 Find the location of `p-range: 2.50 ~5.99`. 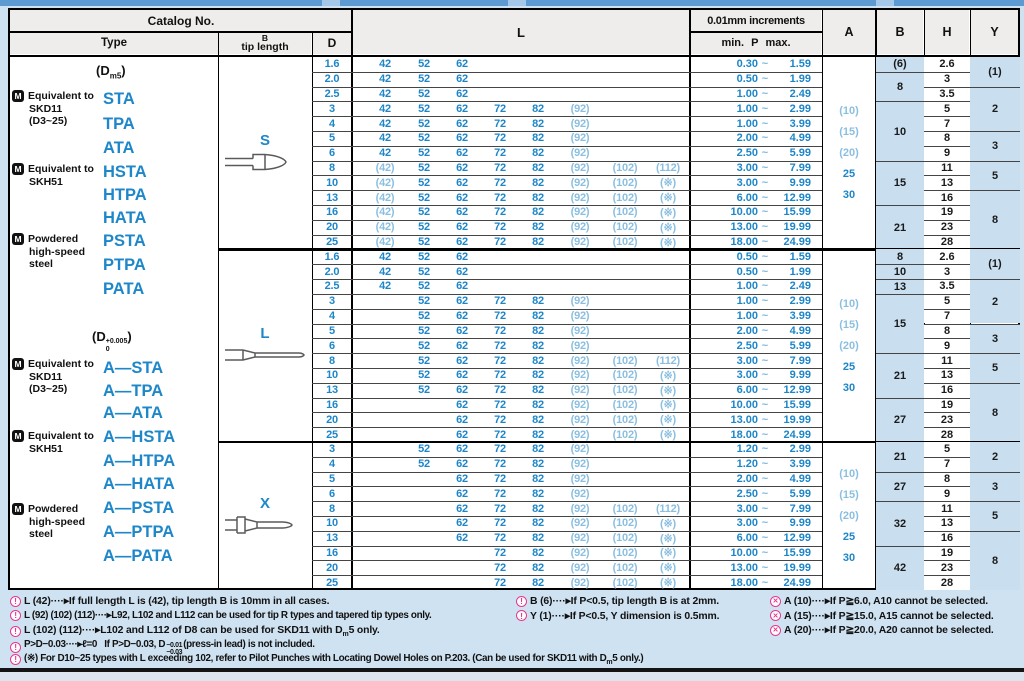

p-range: 2.50 ~5.99 is located at coordinates (756, 493).